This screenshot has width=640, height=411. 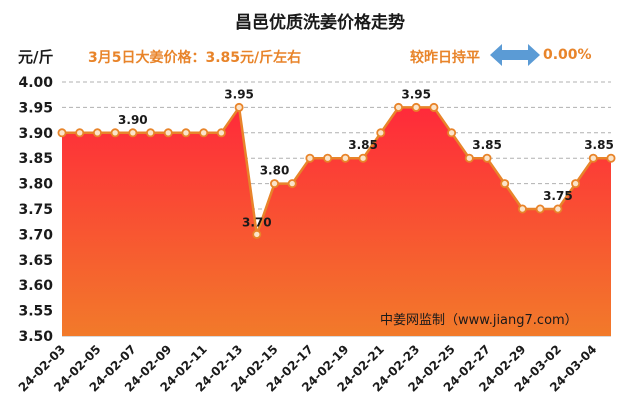 What do you see at coordinates (35, 83) in the screenshot?
I see `y-tick-label: 4.00` at bounding box center [35, 83].